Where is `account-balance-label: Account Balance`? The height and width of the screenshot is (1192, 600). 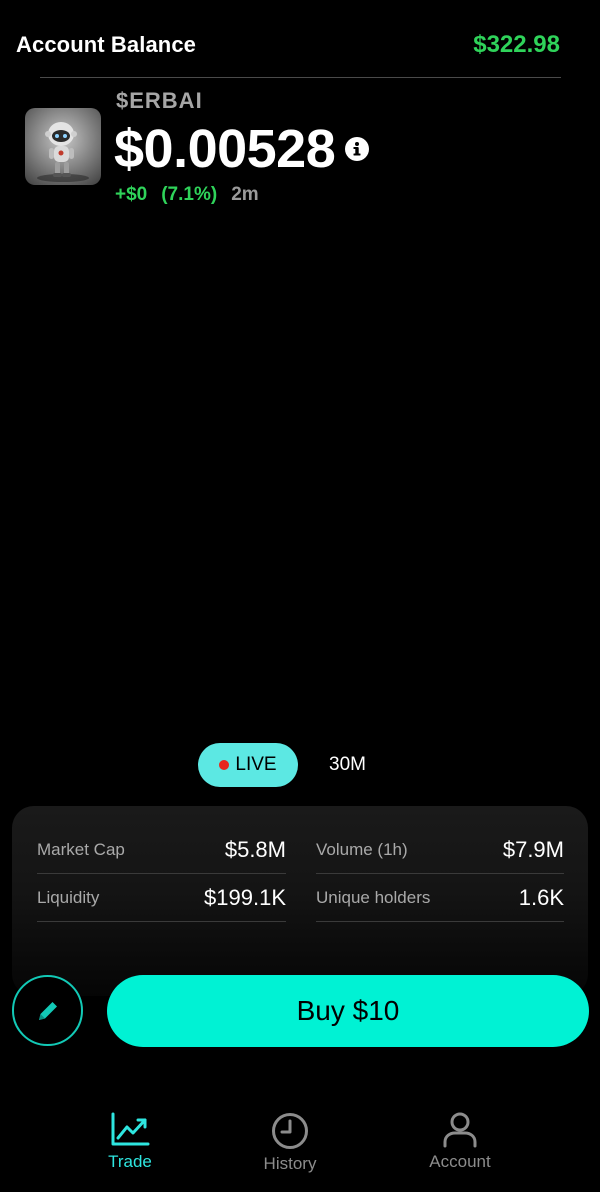 account-balance-label: Account Balance is located at coordinates (106, 44).